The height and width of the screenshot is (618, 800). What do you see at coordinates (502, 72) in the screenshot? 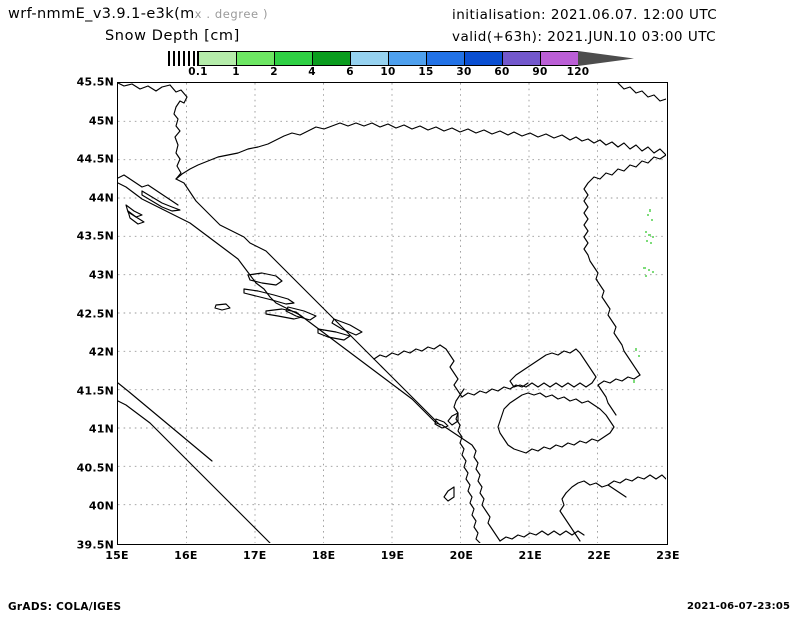
I see `colorbar-tick-label: 60` at bounding box center [502, 72].